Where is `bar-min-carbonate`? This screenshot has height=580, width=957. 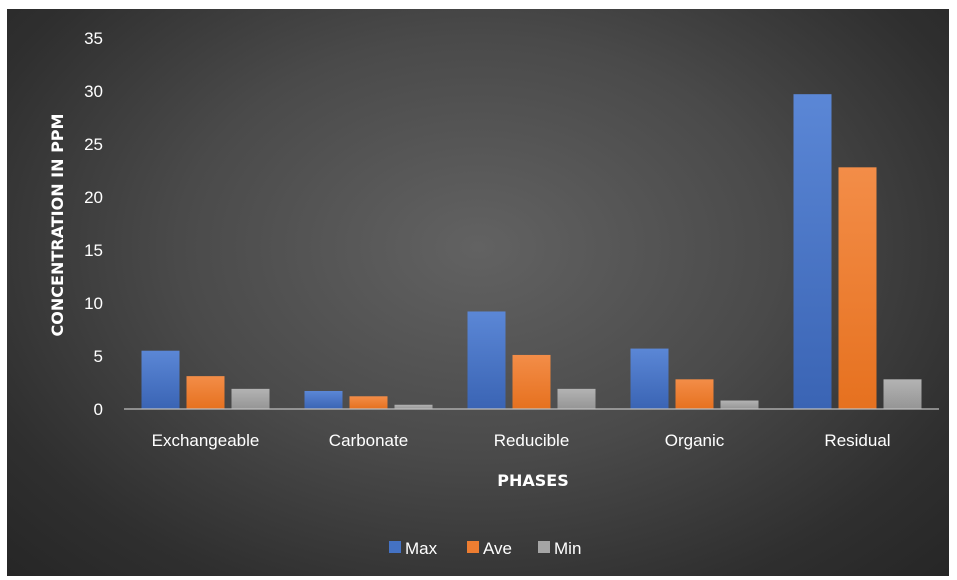
bar-min-carbonate is located at coordinates (413, 406).